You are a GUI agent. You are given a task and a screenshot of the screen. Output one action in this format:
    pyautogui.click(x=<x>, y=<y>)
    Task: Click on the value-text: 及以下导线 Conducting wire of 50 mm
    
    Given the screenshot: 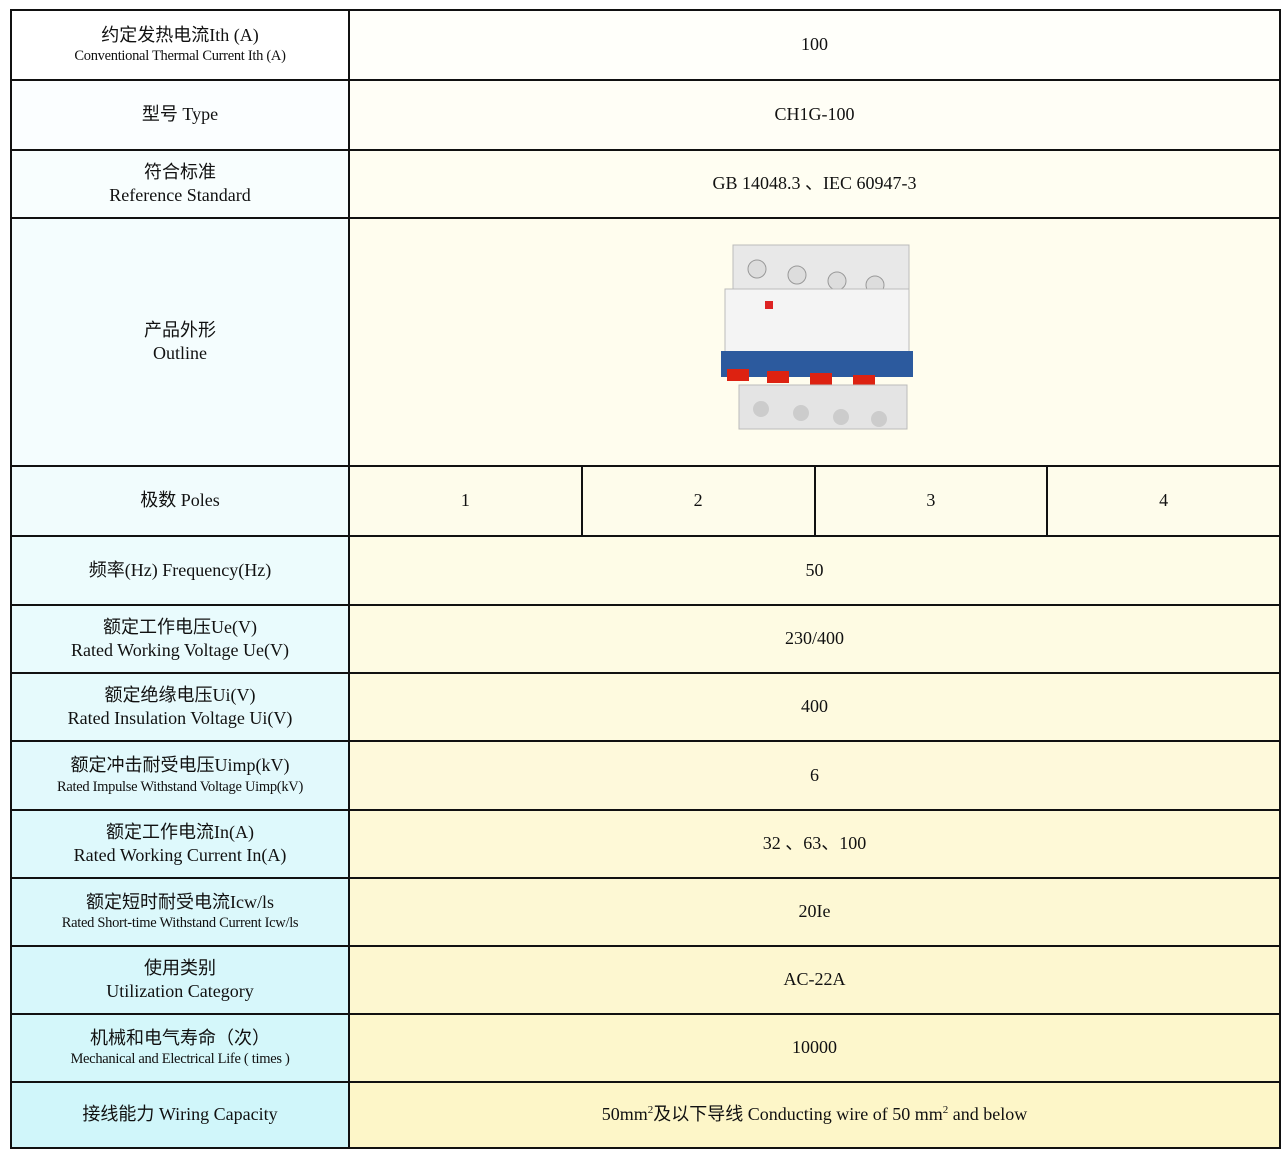 What is the action you would take?
    pyautogui.click(x=798, y=1114)
    